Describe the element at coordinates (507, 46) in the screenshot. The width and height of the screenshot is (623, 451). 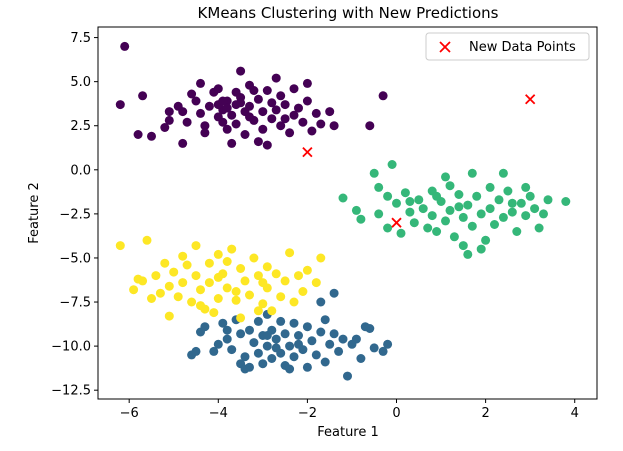
I see `legend: New Data Points` at that location.